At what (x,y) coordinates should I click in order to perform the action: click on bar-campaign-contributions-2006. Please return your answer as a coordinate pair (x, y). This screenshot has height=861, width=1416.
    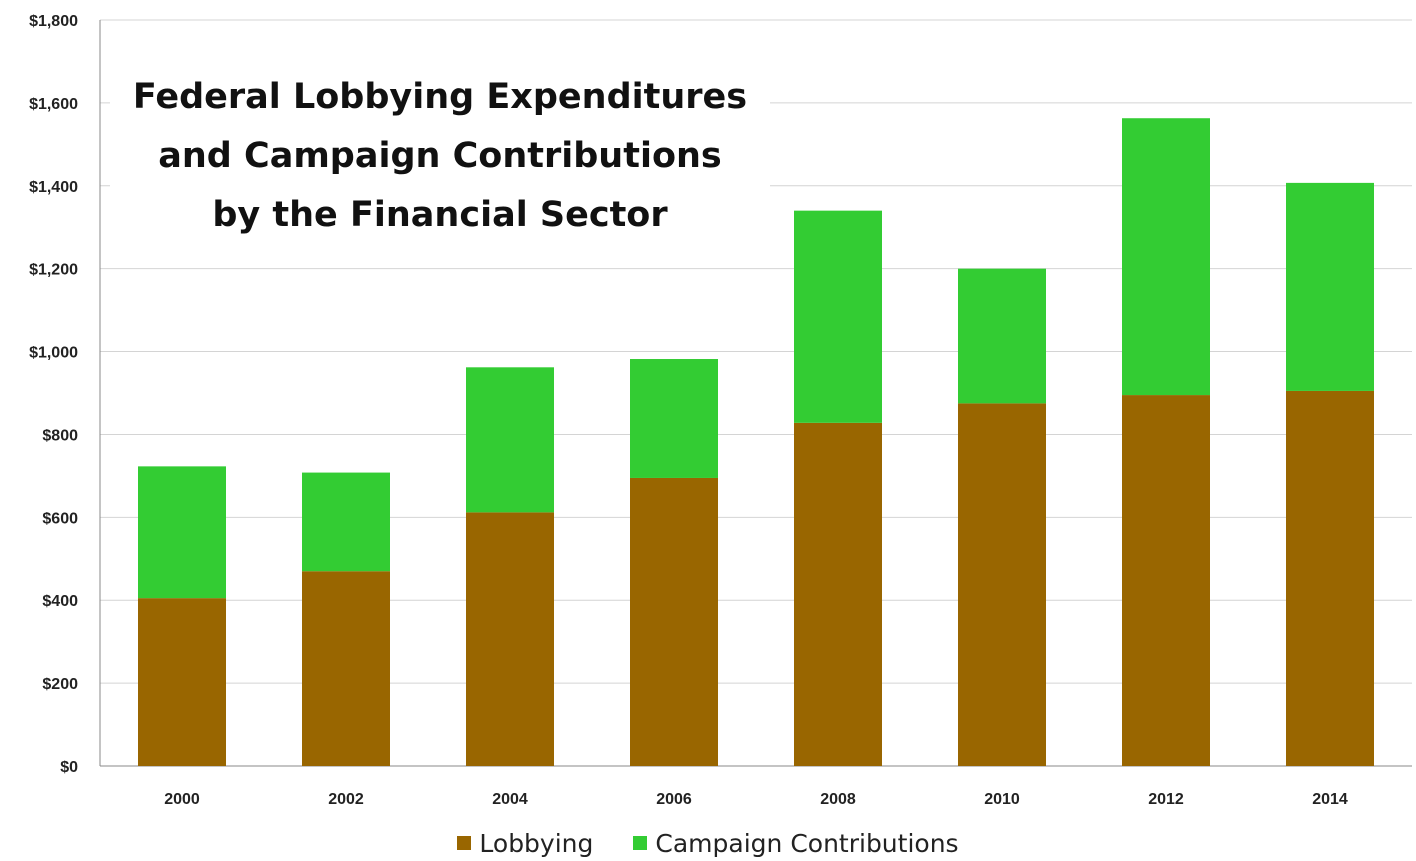
    Looking at the image, I should click on (674, 418).